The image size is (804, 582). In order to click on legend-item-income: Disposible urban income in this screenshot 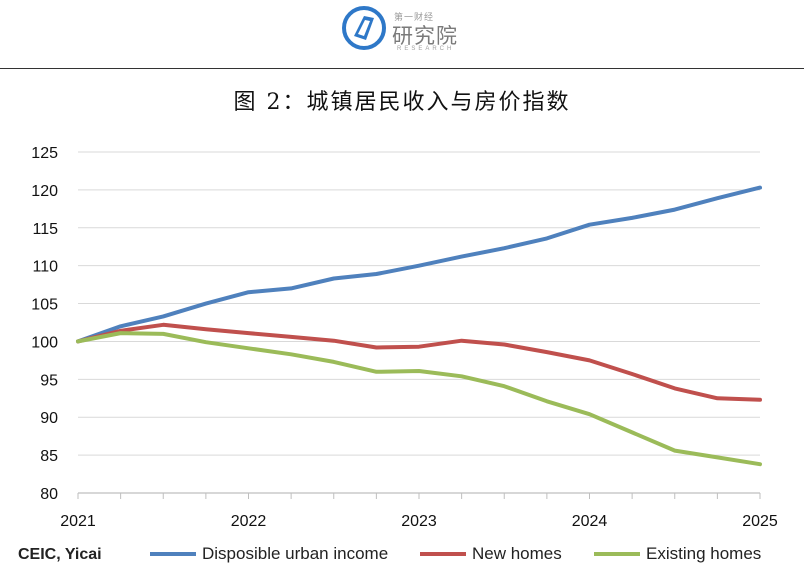, I will do `click(269, 554)`.